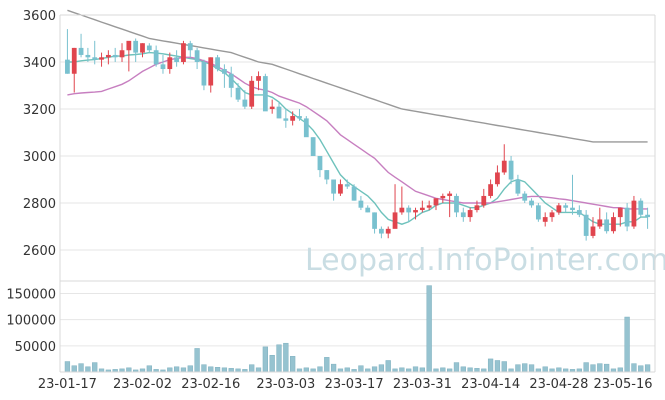 The width and height of the screenshot is (665, 400). I want to click on price-tick-label: 3000, so click(39, 157).